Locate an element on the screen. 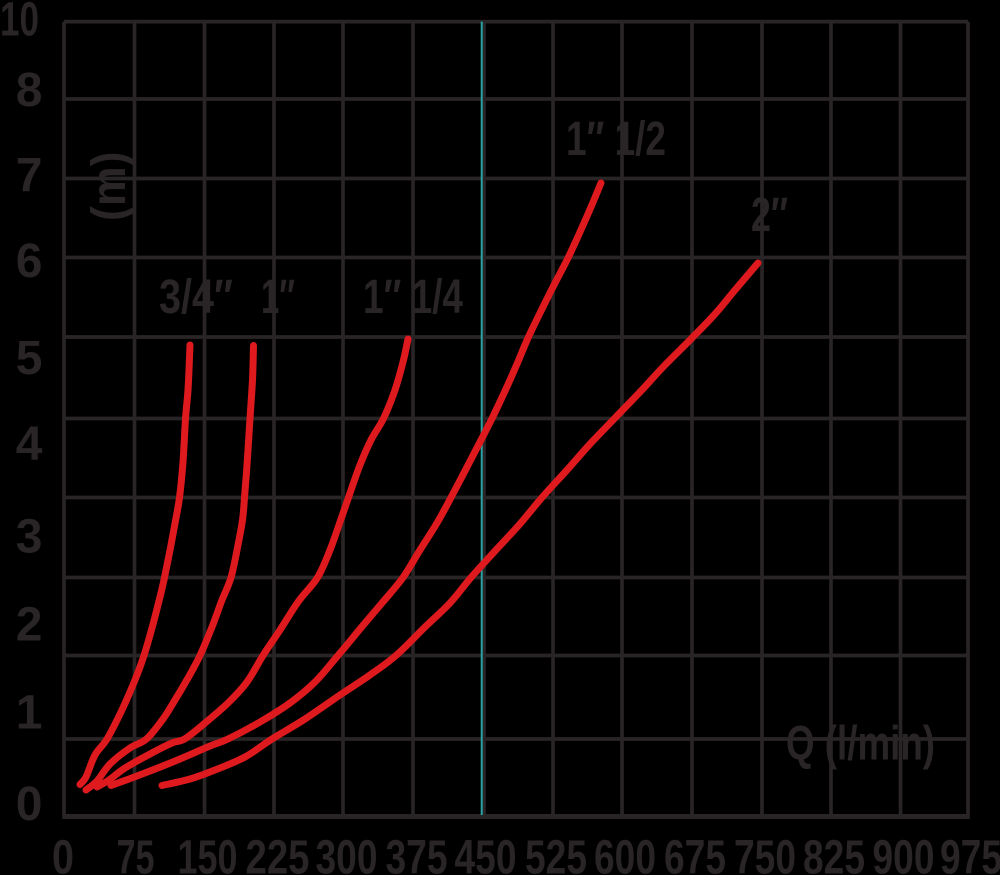  svg-text: 1″ is located at coordinates (278, 297).